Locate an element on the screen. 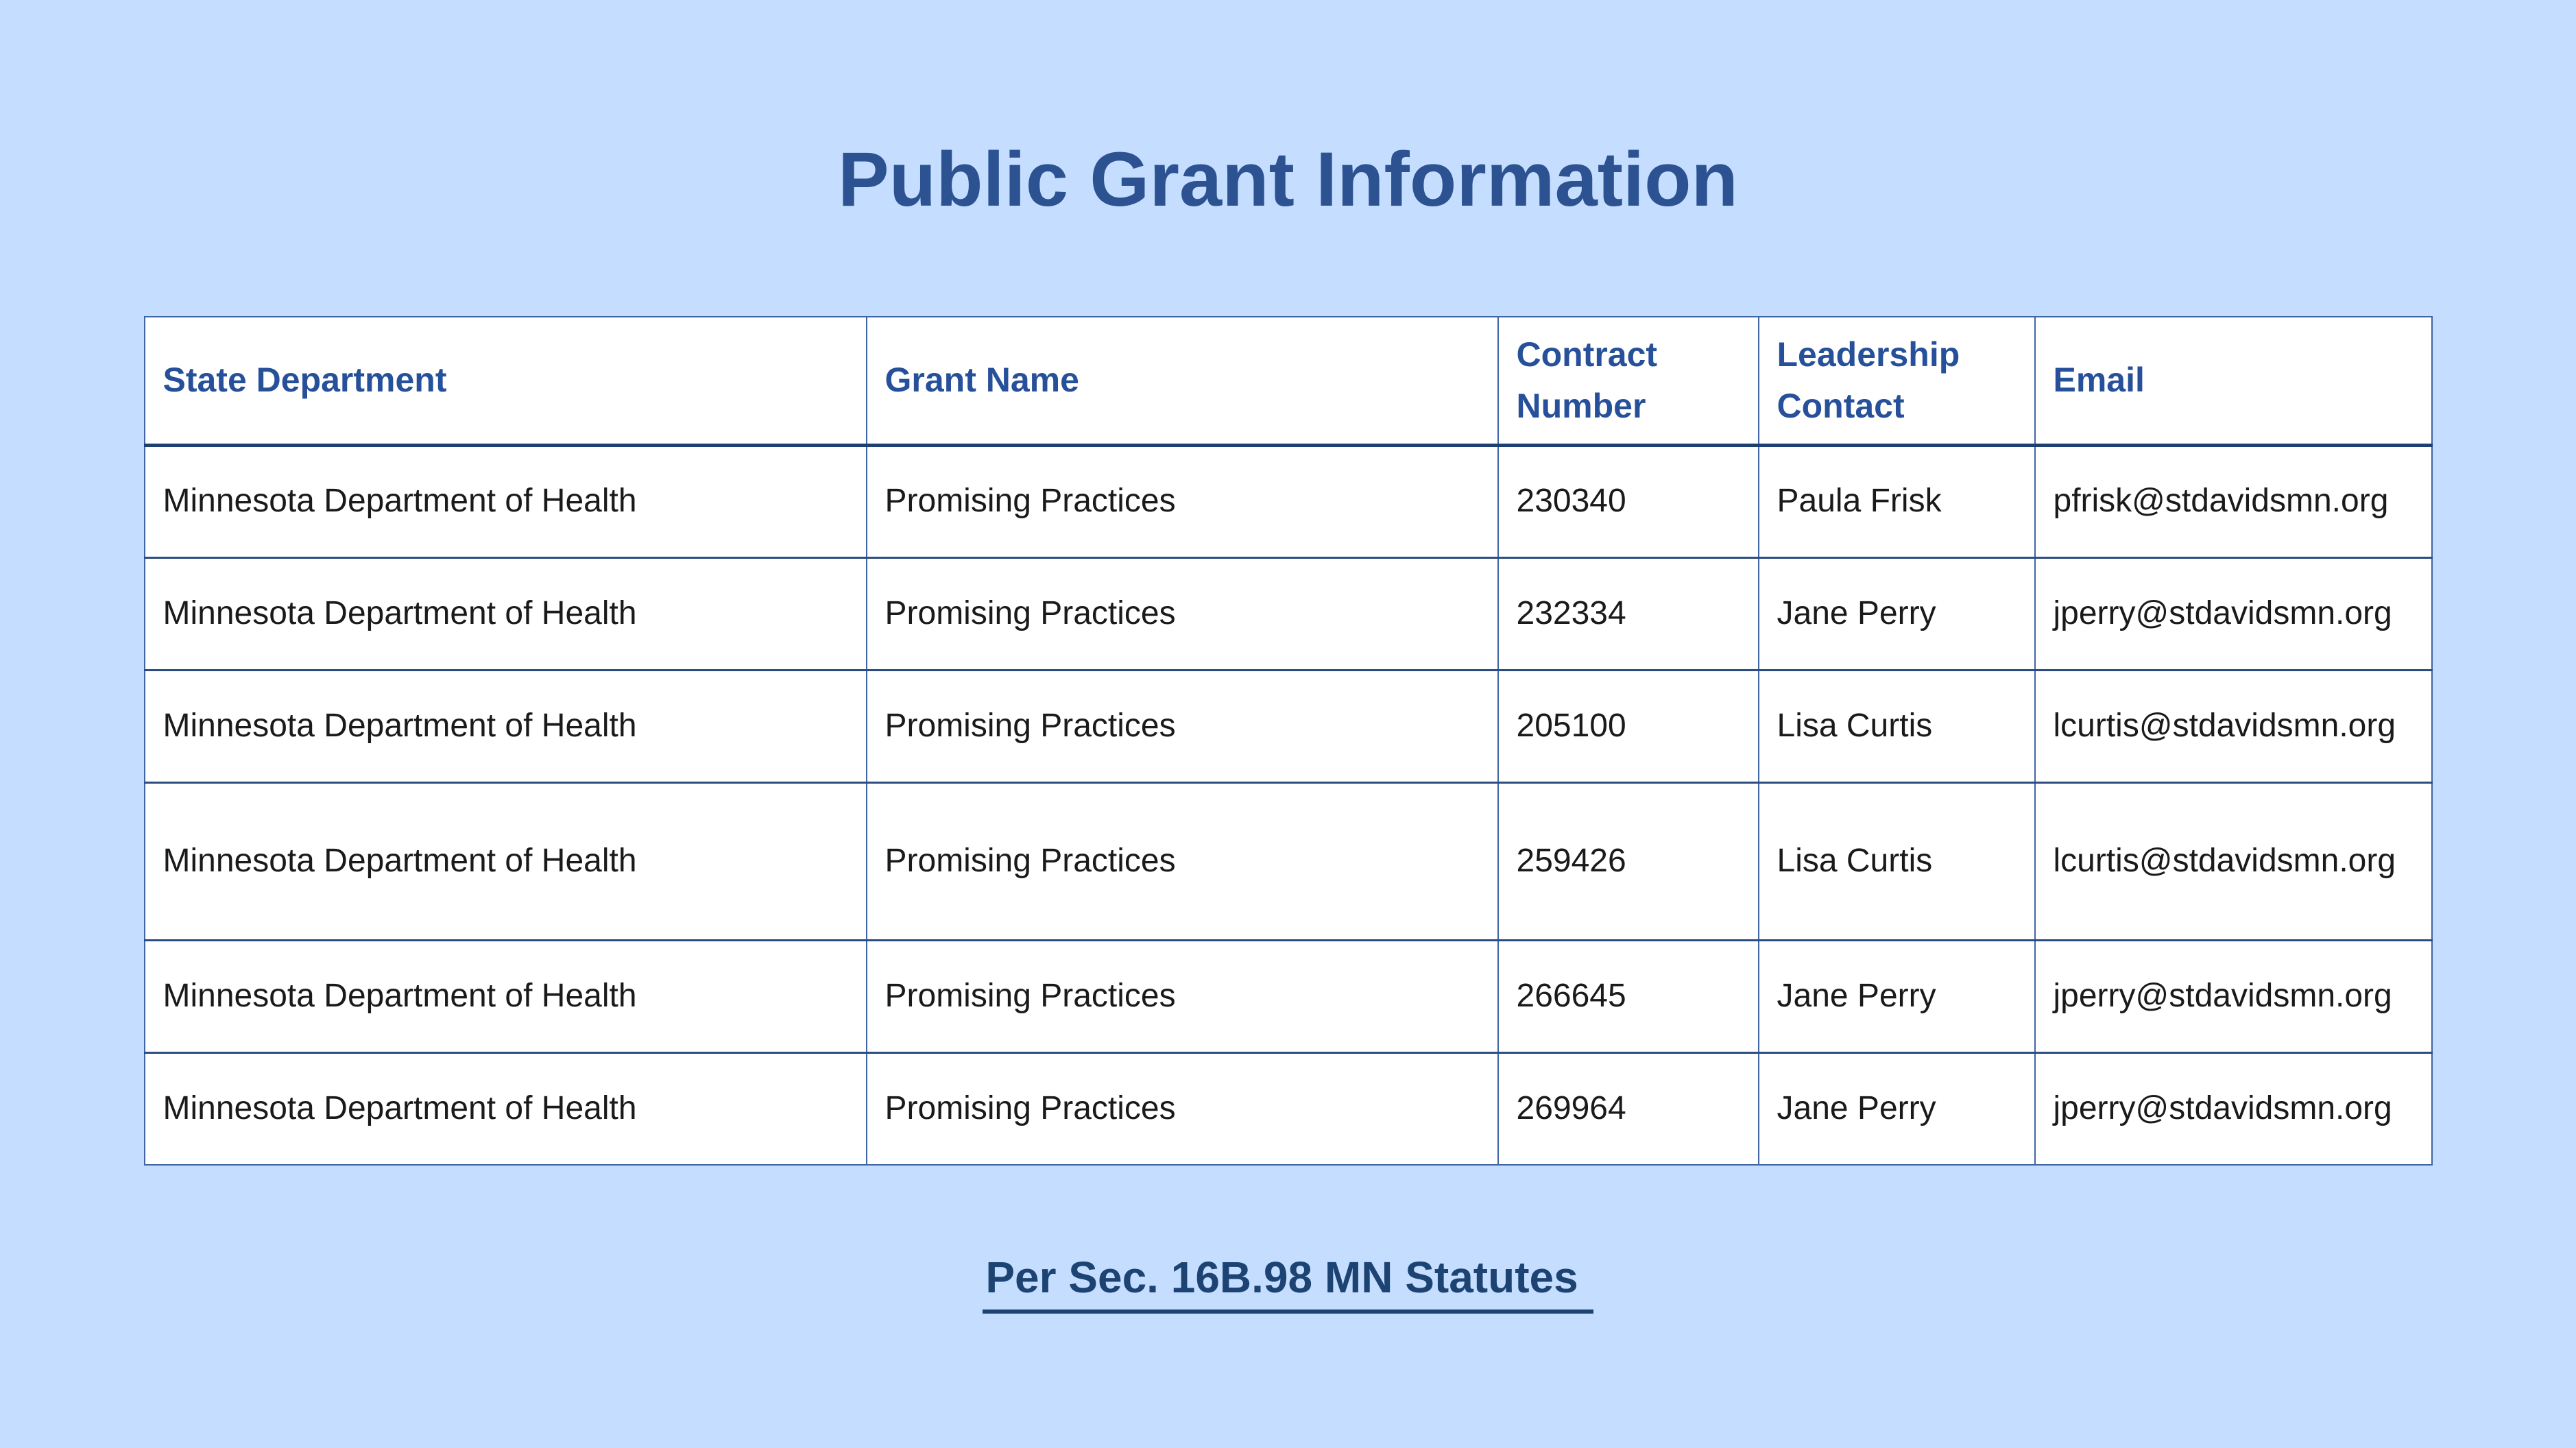  page-title: Public Grant Information is located at coordinates (1288, 179).